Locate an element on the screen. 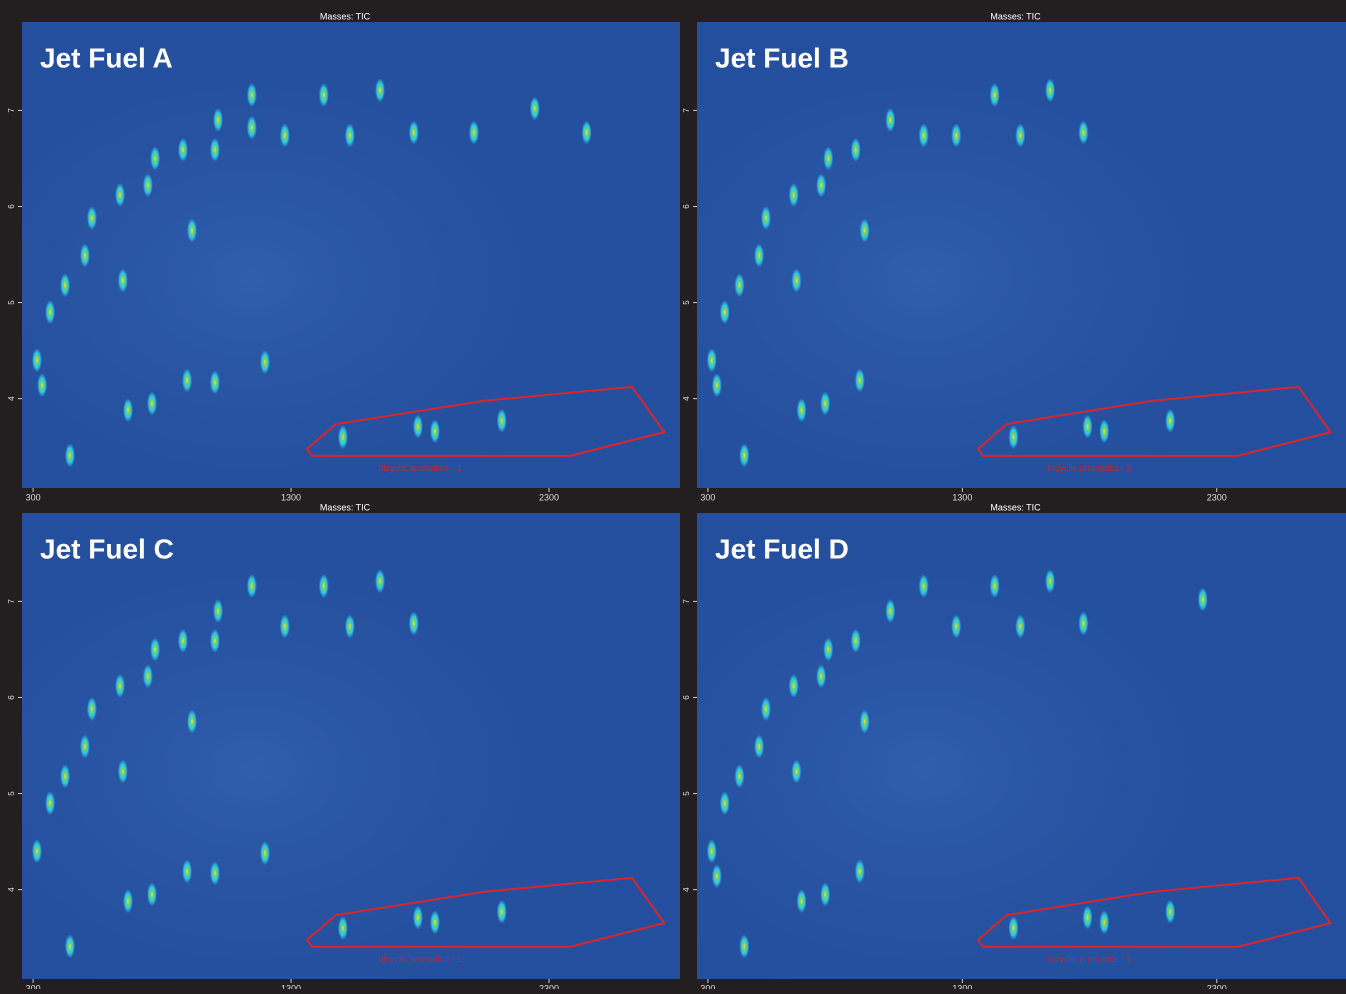 Image resolution: width=1346 pixels, height=994 pixels. panel-title: Jet Fuel A is located at coordinates (106, 57).